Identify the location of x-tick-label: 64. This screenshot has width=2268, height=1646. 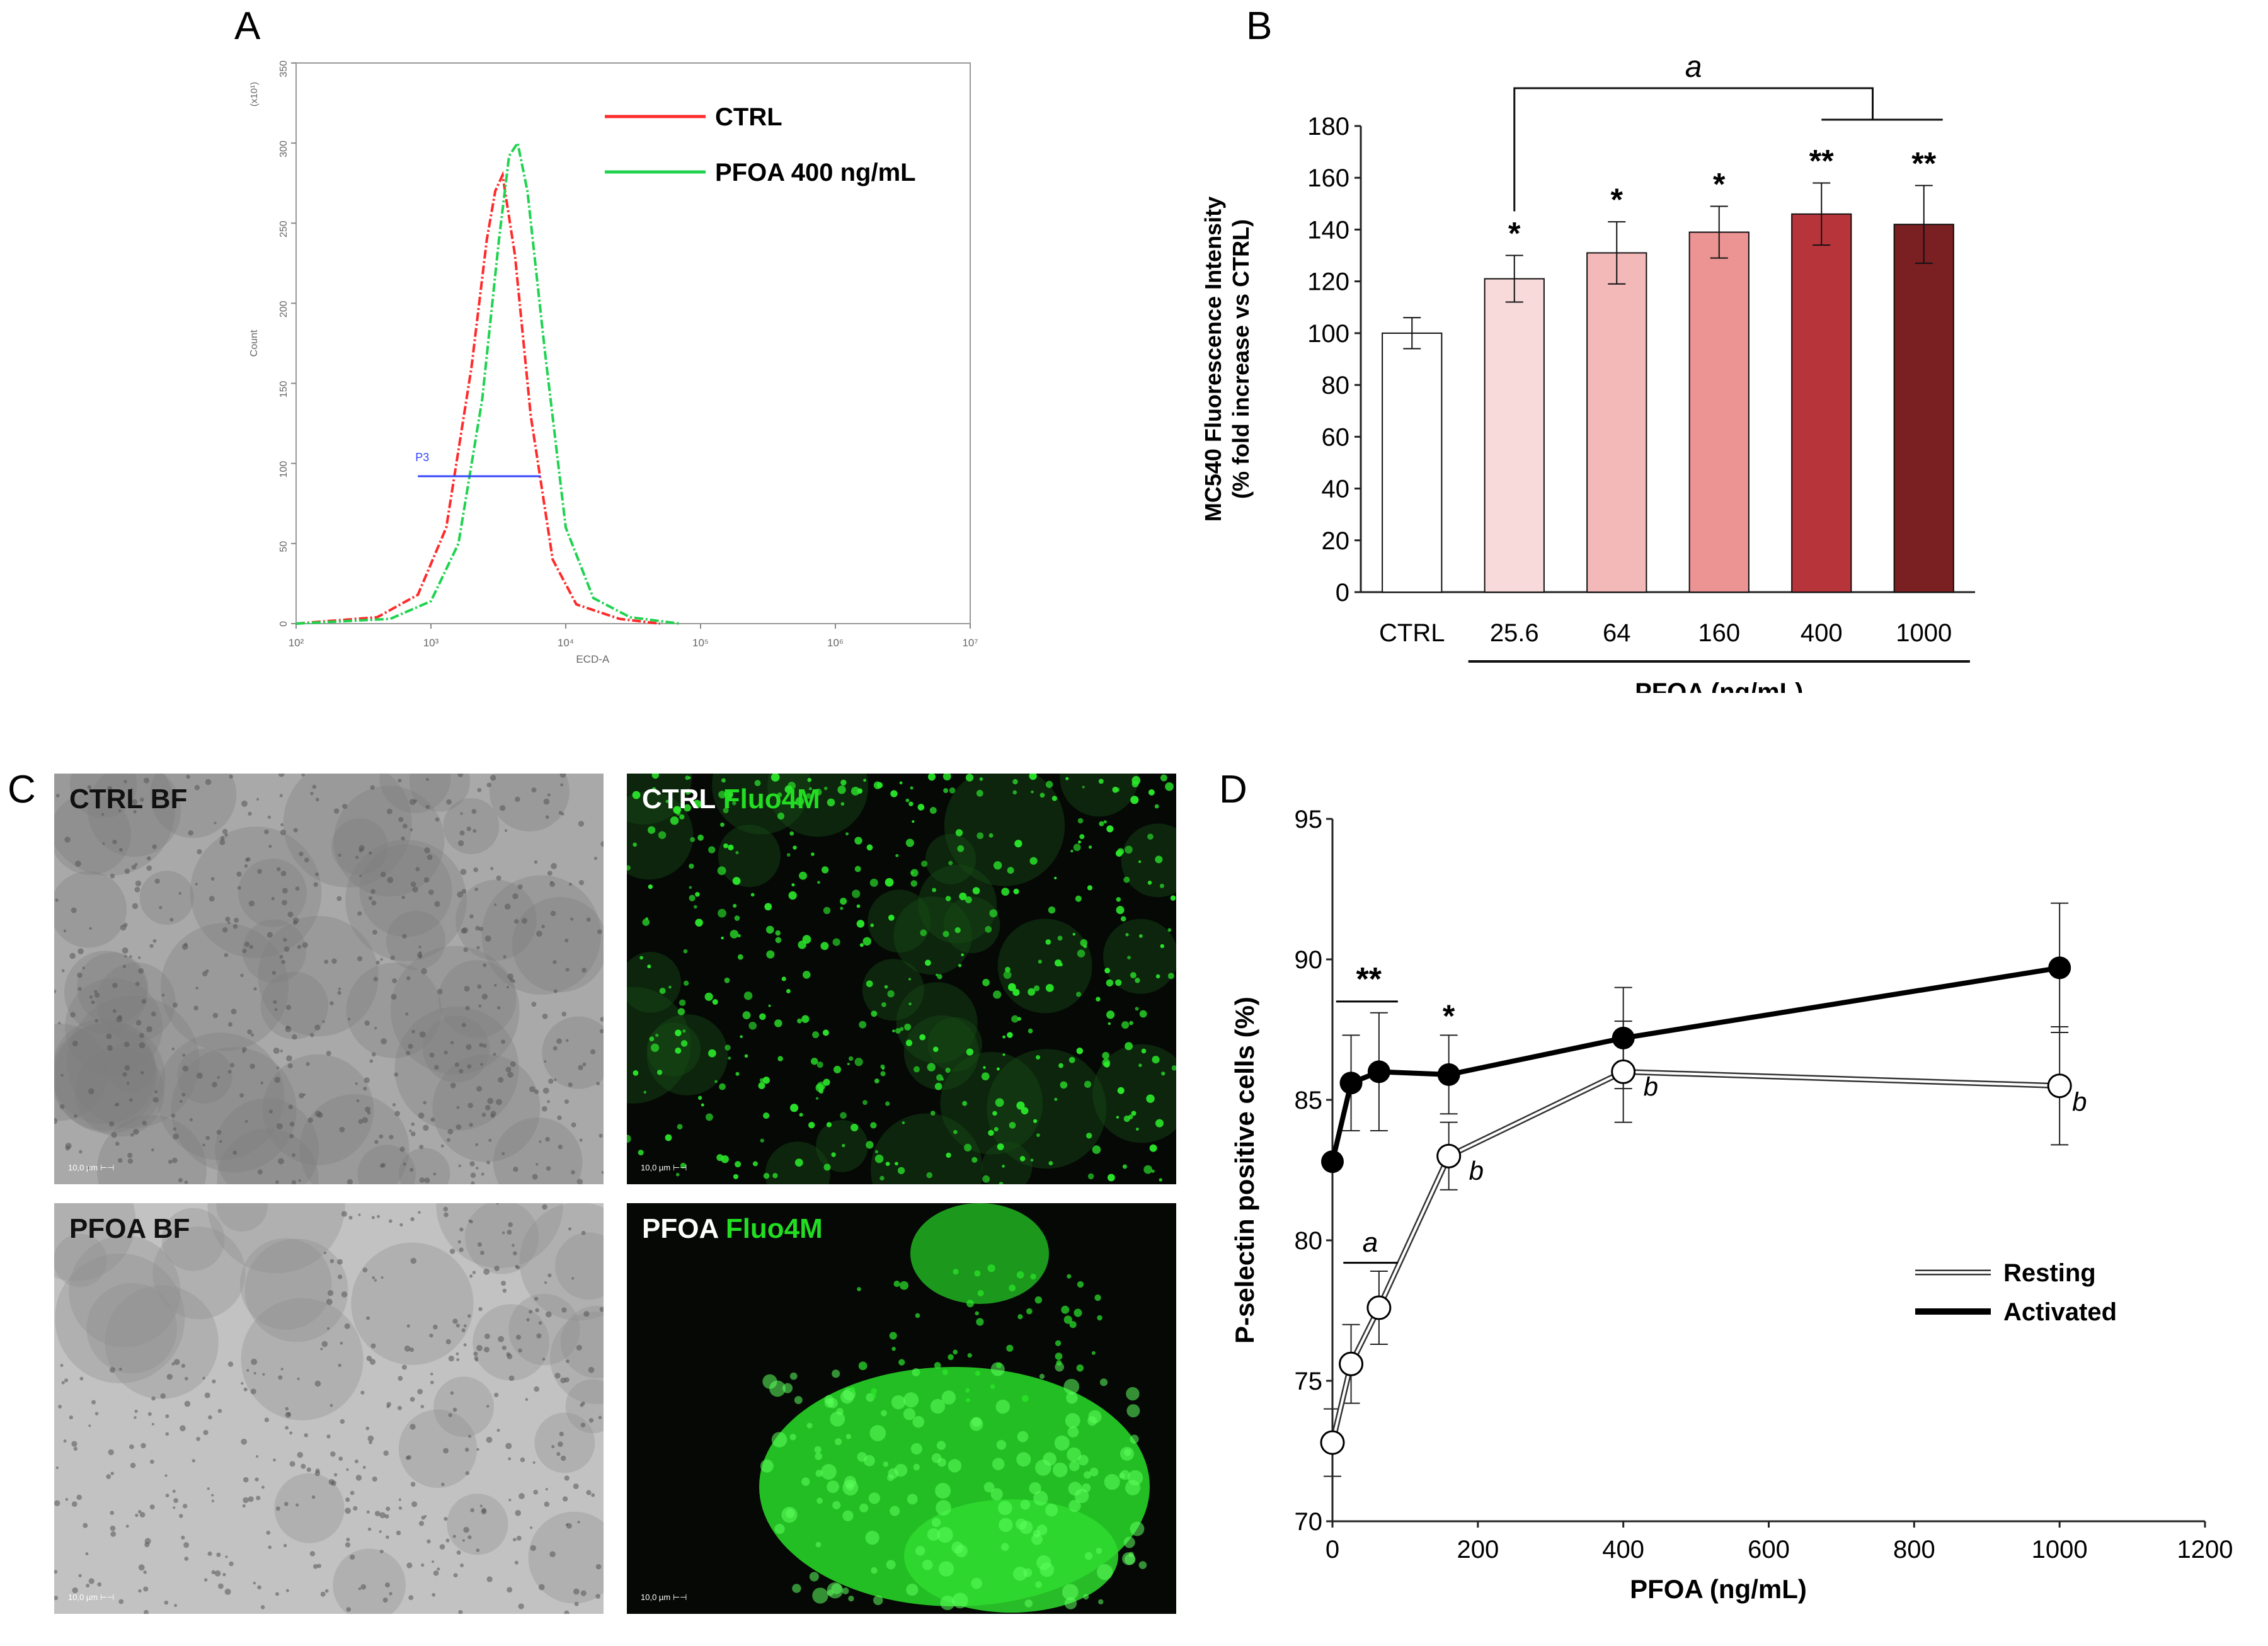
(1617, 633).